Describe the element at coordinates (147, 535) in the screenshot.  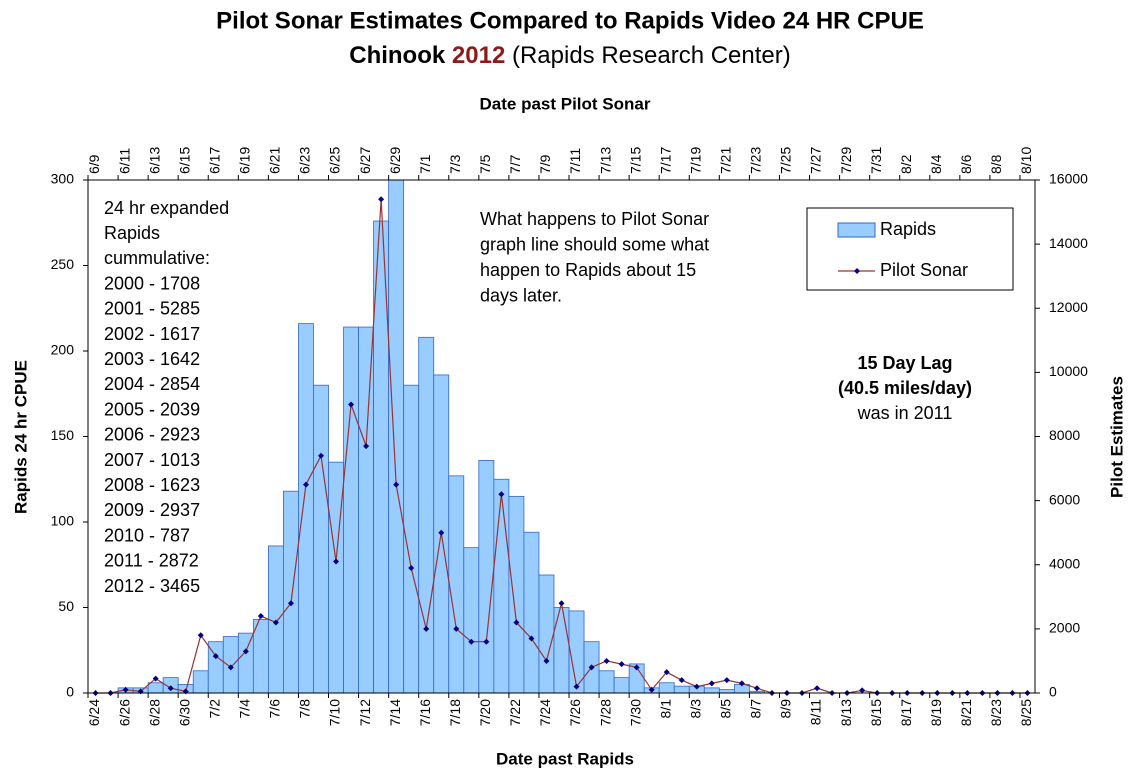
I see `cumulative-note: 2010 - 787` at that location.